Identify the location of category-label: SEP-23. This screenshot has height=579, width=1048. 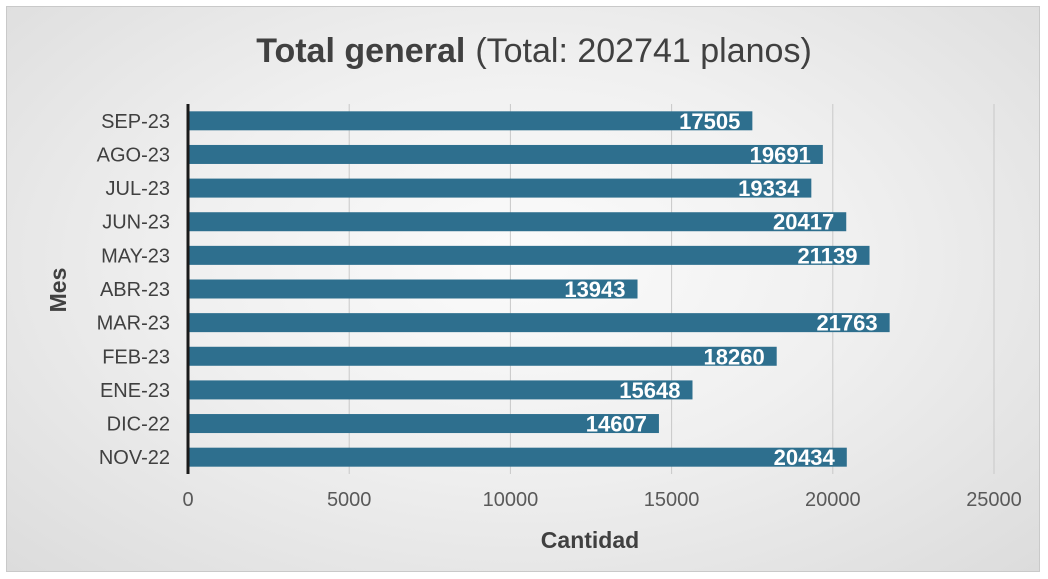
(135, 122).